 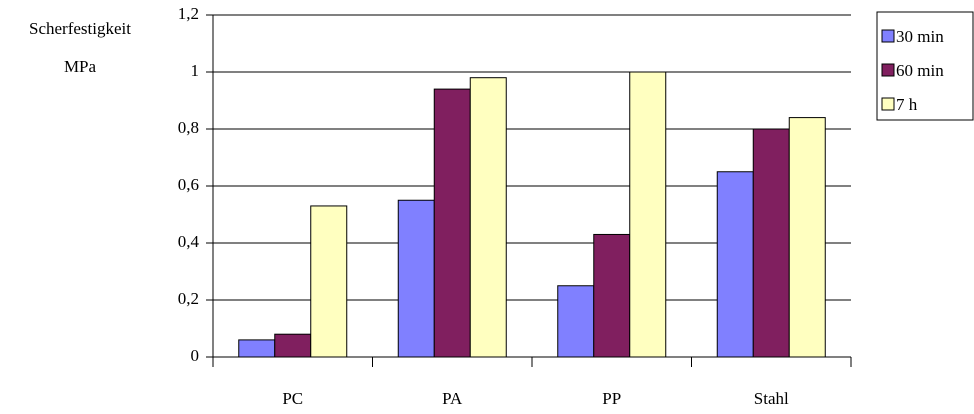 I want to click on y-tick-label: 1,2, so click(x=188, y=13).